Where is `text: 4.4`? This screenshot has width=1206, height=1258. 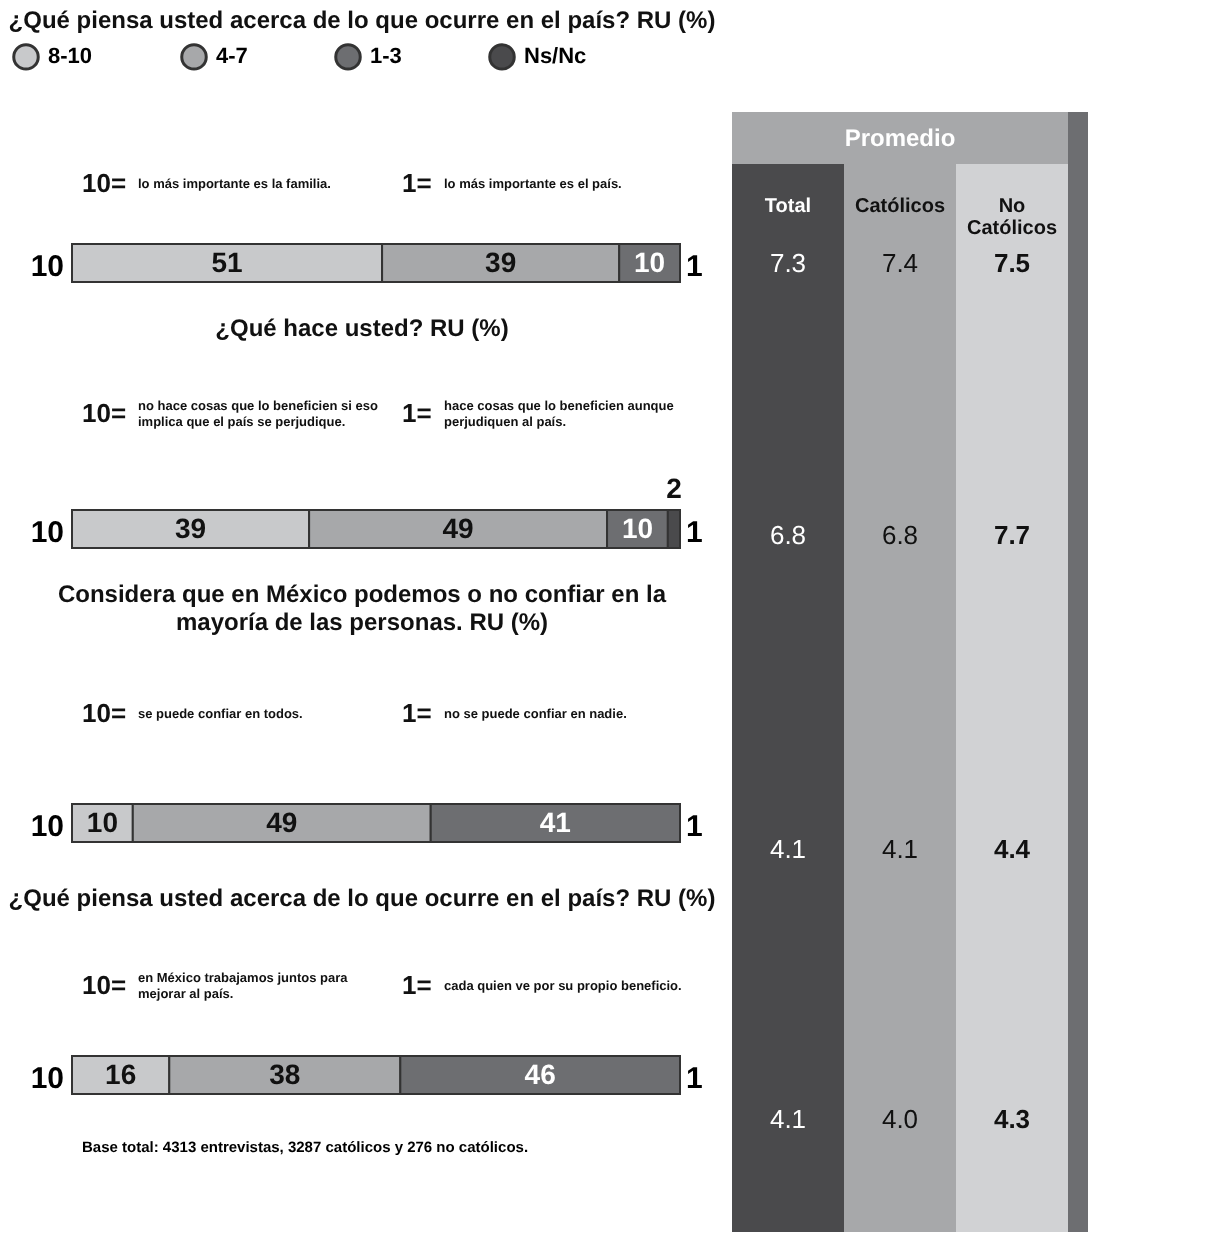
text: 4.4 is located at coordinates (1012, 849).